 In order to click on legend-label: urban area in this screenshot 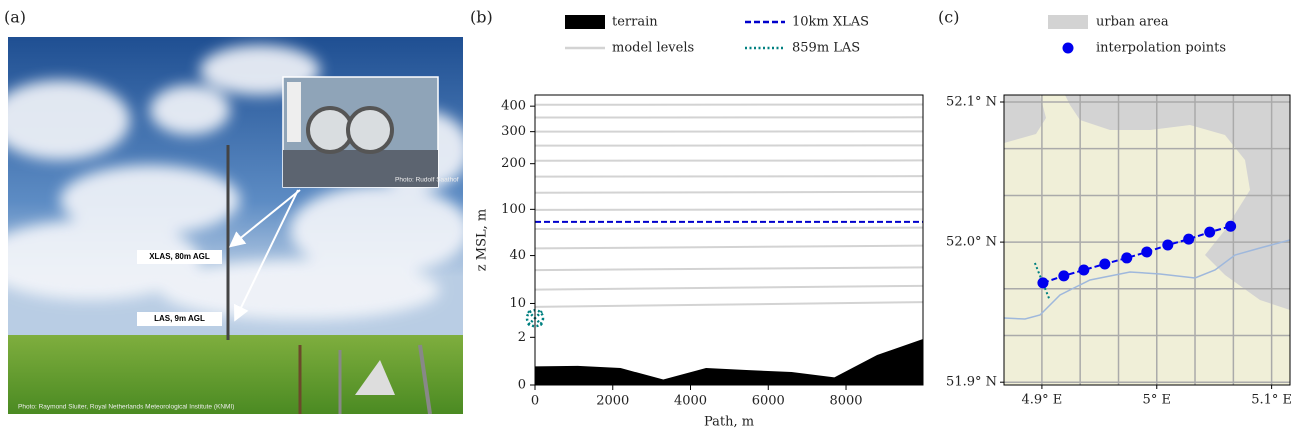, I will do `click(1132, 22)`.